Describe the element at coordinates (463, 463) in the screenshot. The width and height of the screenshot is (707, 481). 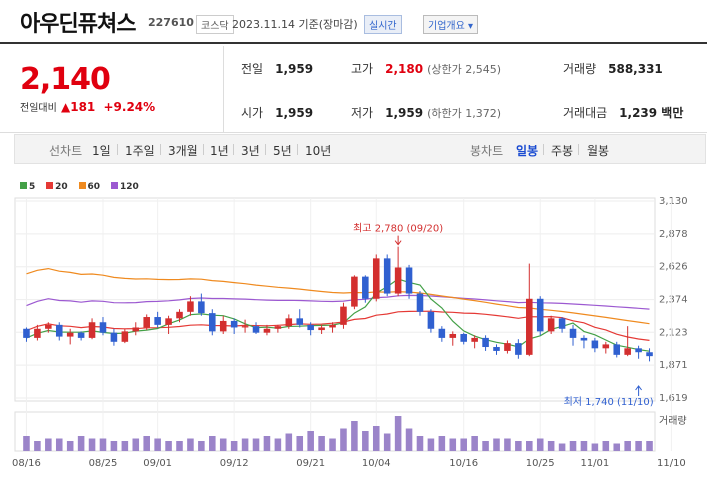
I see `x-tick-label: 10/16` at that location.